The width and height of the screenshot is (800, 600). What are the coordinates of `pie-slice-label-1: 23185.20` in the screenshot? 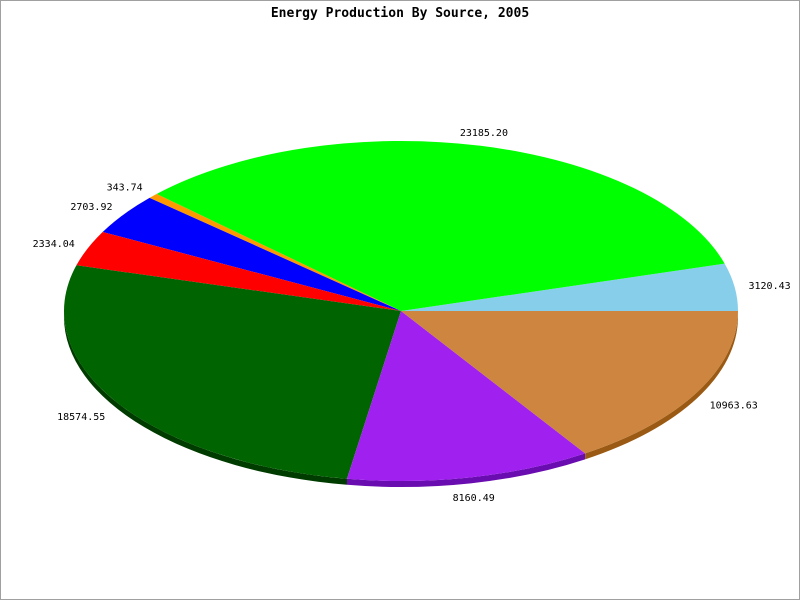 It's located at (484, 133).